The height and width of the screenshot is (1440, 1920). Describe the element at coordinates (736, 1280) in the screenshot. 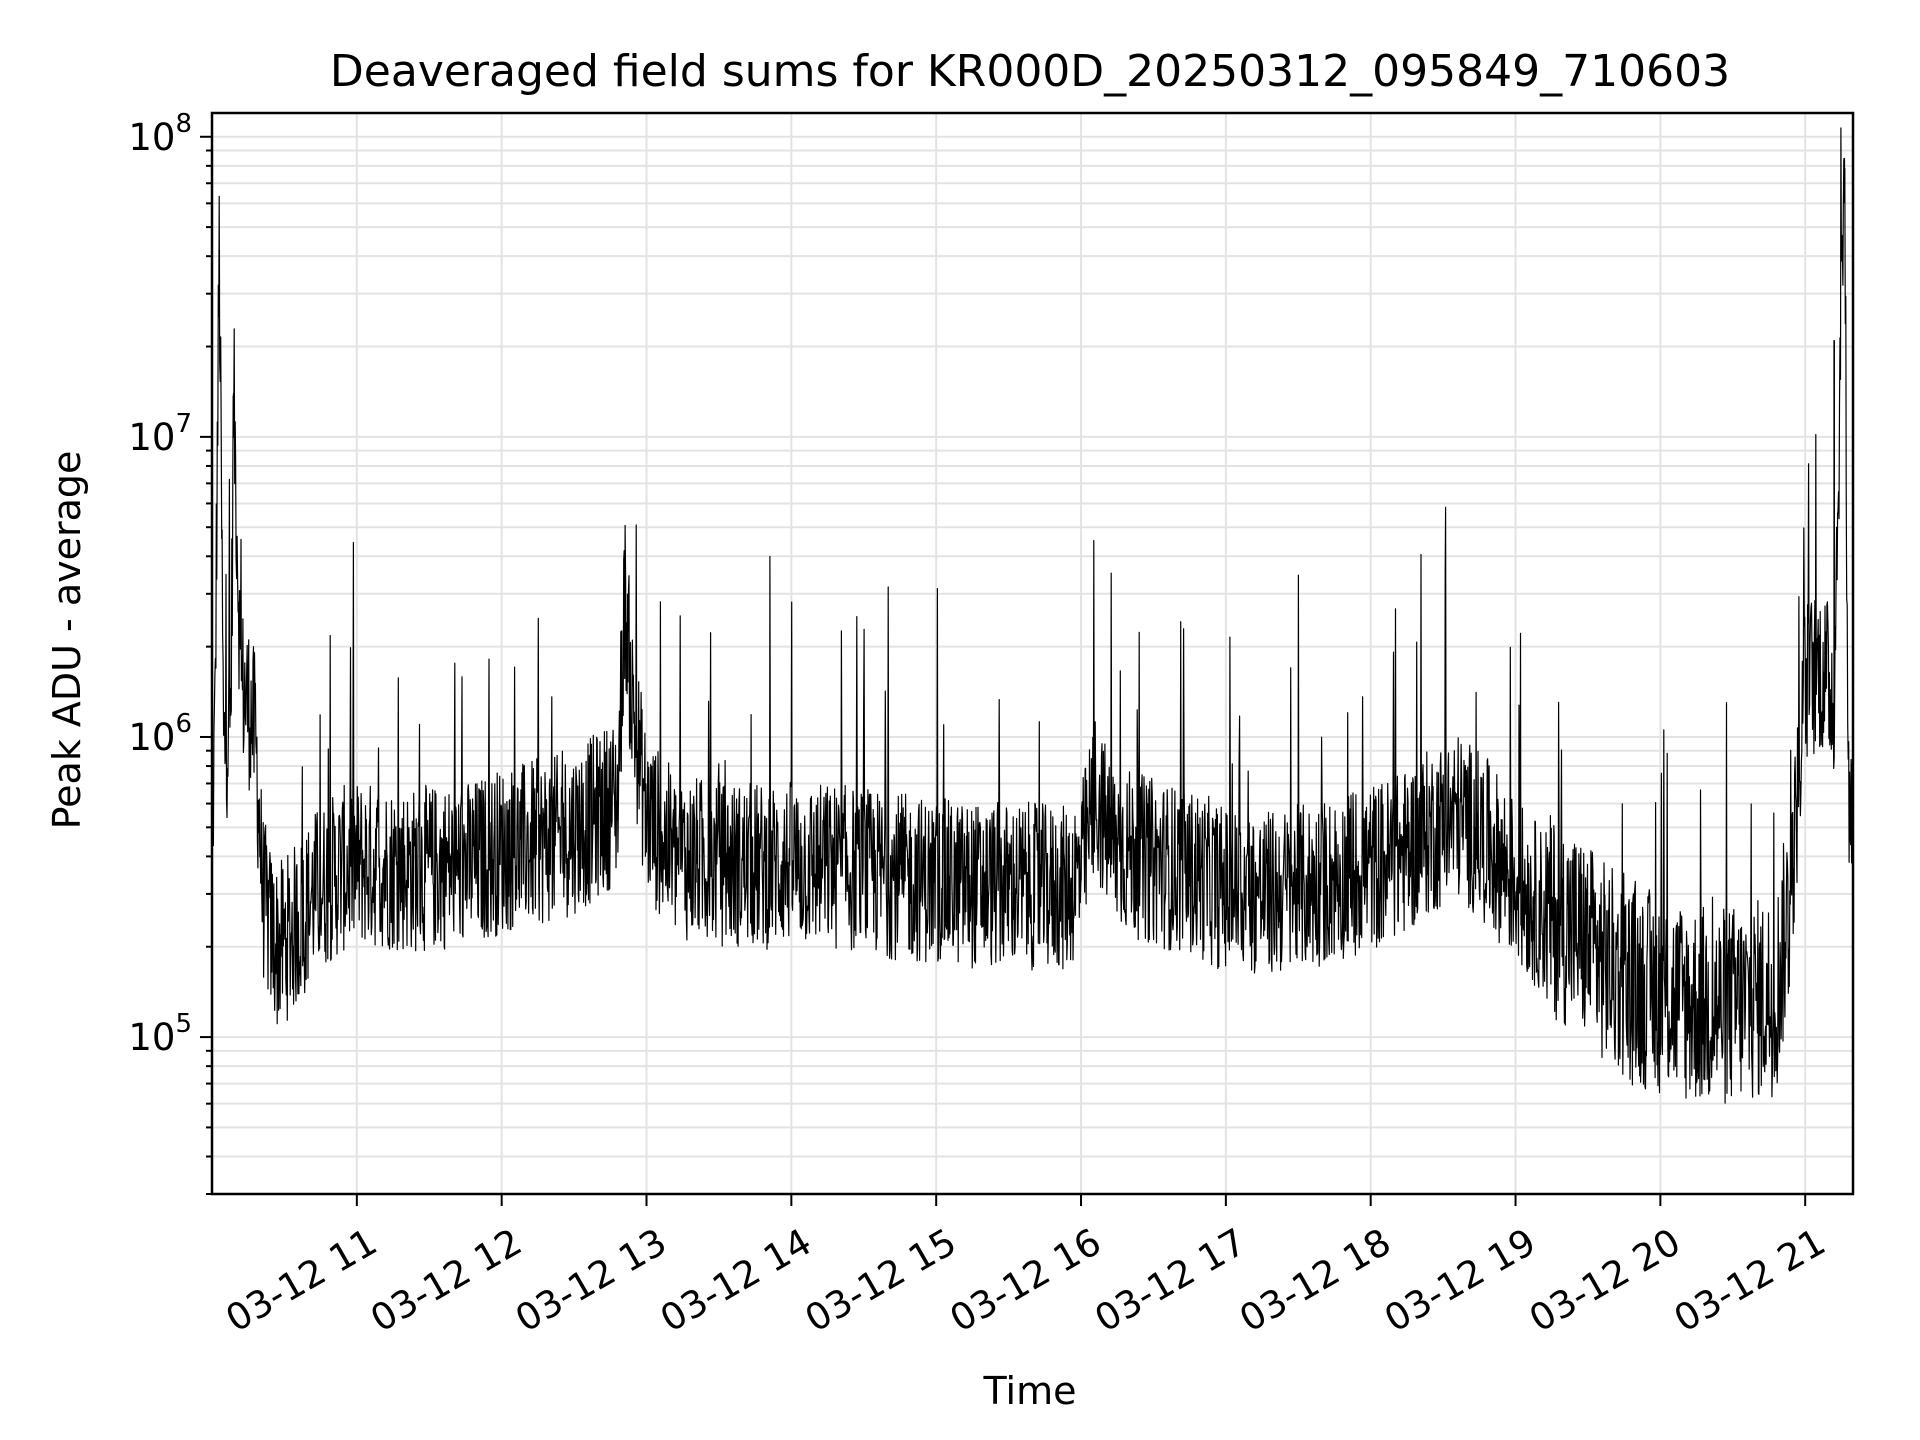

I see `x-tick-label: 03-12 14` at that location.